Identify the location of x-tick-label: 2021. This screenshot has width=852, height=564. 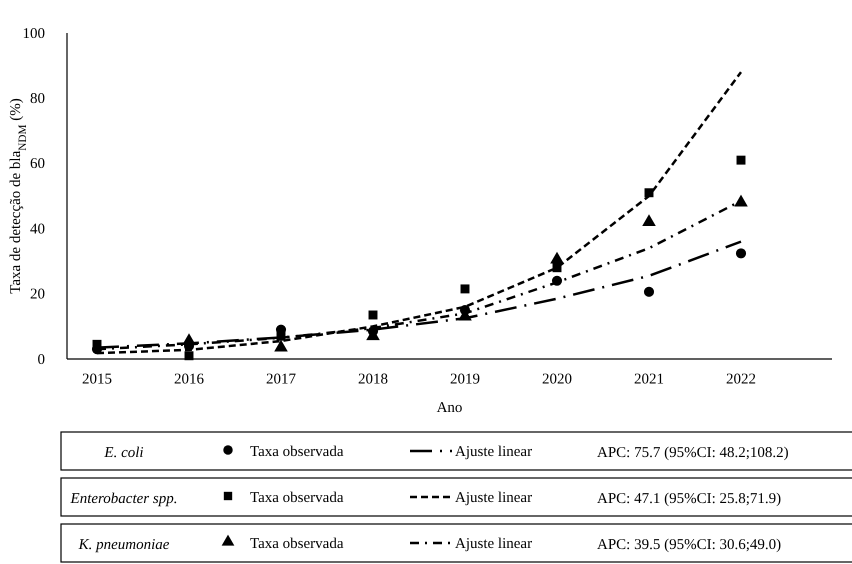
(649, 380).